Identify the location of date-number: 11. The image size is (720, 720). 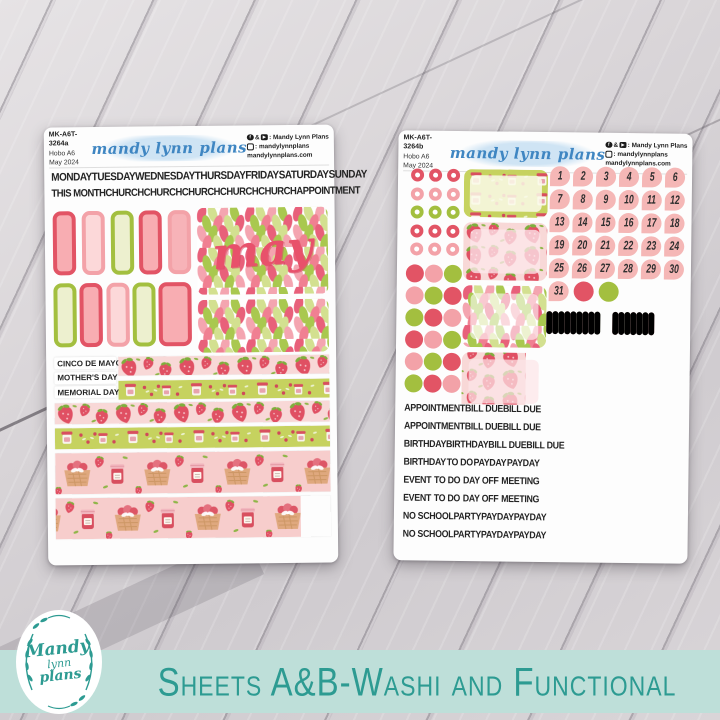
(652, 200).